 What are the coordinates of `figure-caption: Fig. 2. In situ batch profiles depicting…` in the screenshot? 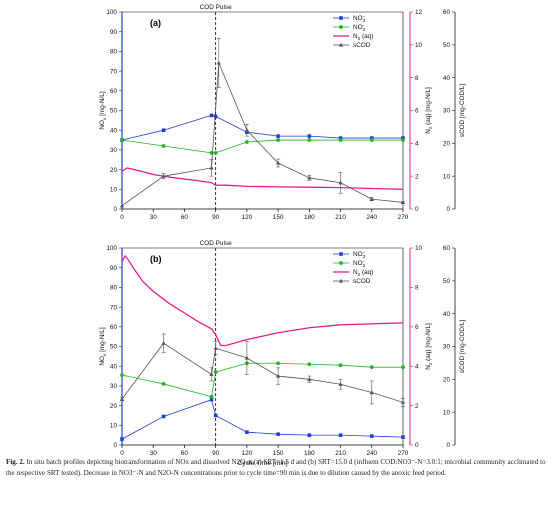 It's located at (276, 467).